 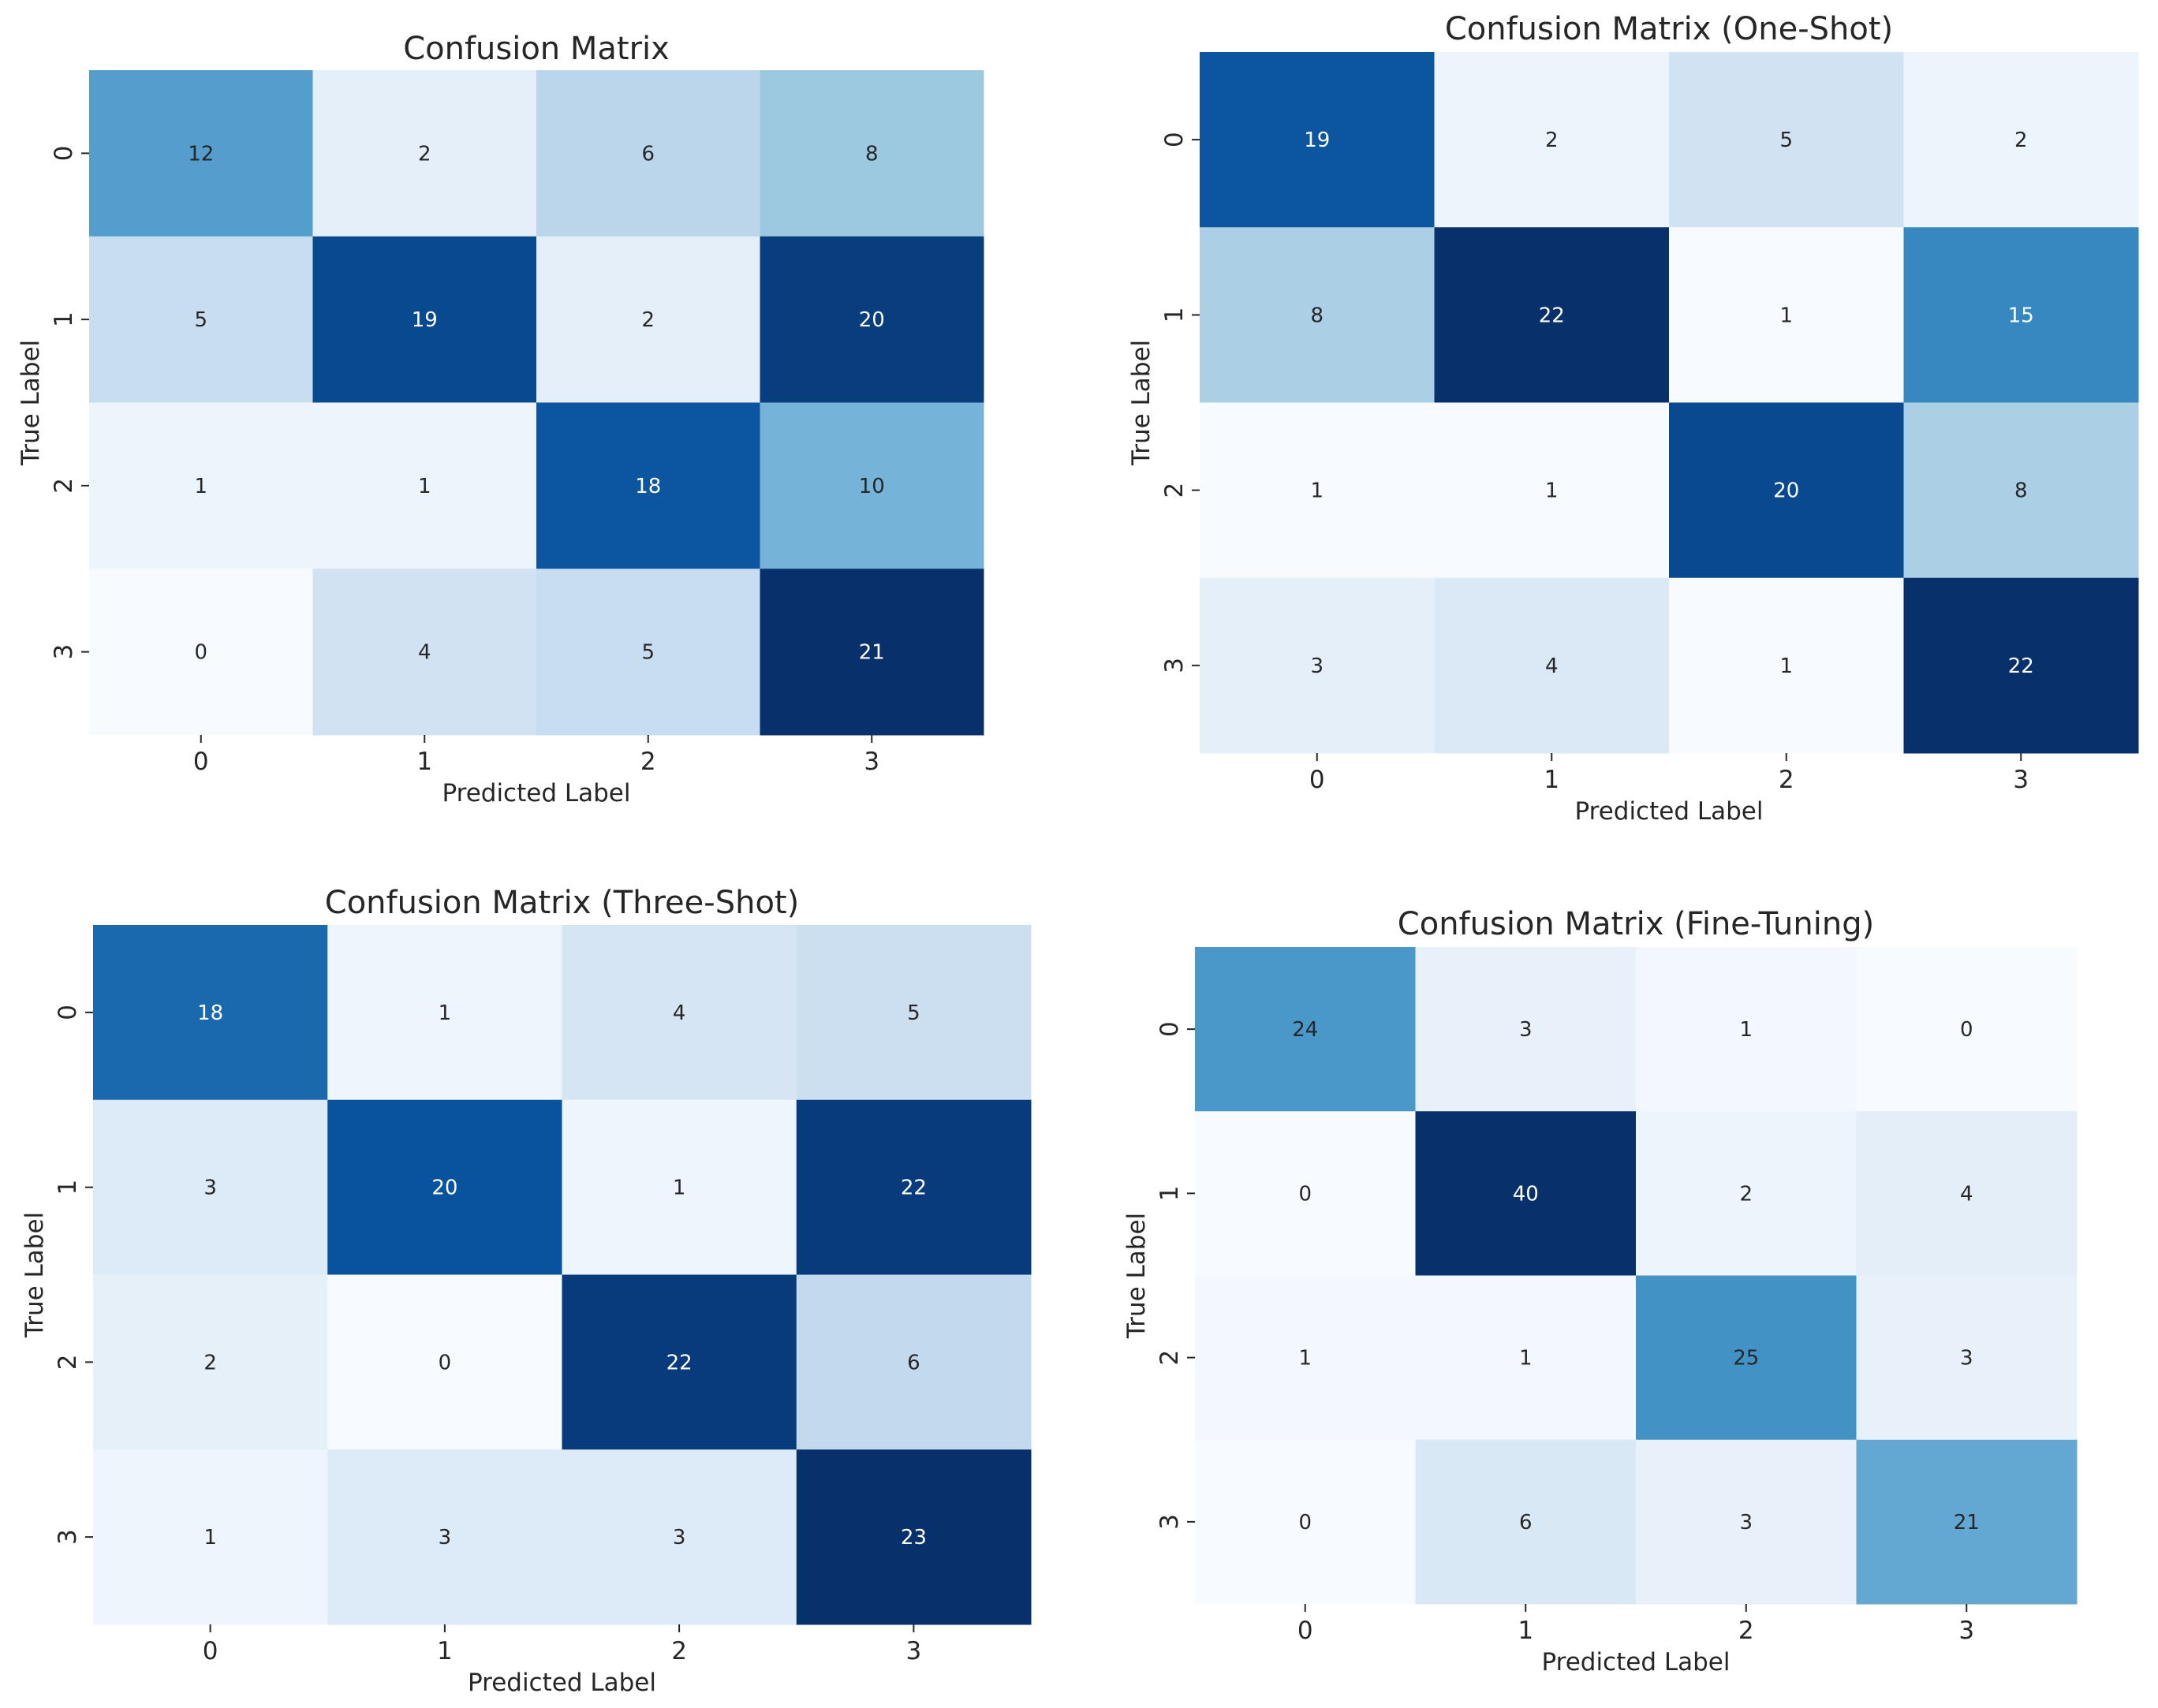 I want to click on cell-value-r0-c0: 24, so click(x=1305, y=1030).